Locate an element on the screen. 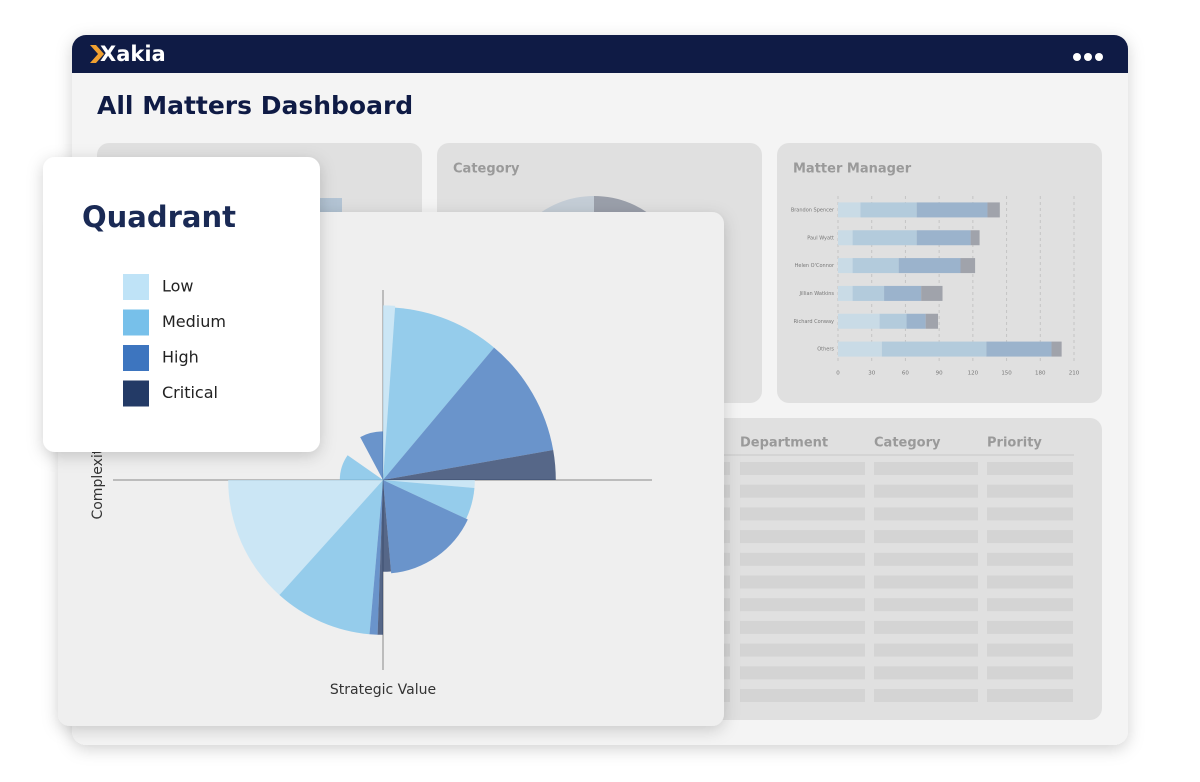  top-bar is located at coordinates (600, 54).